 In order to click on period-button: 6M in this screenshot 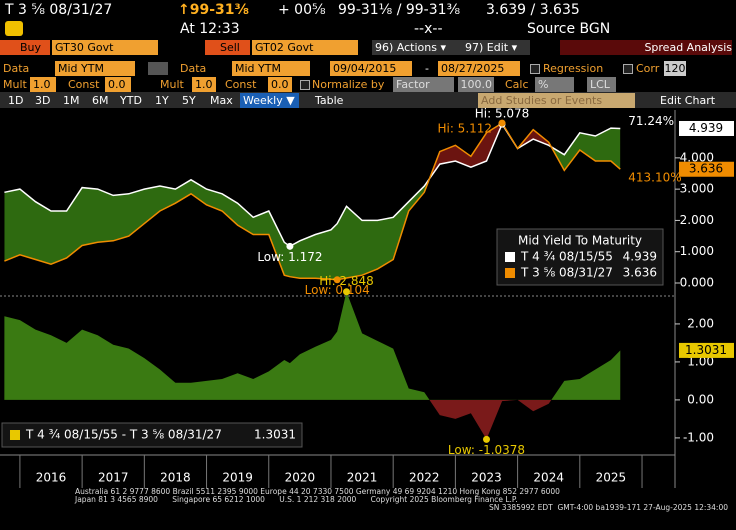, I will do `click(100, 100)`.